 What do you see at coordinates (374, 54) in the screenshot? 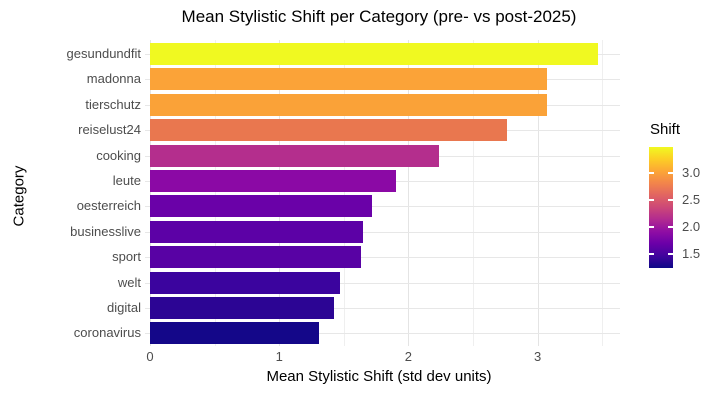
I see `bar-gesundundfit` at bounding box center [374, 54].